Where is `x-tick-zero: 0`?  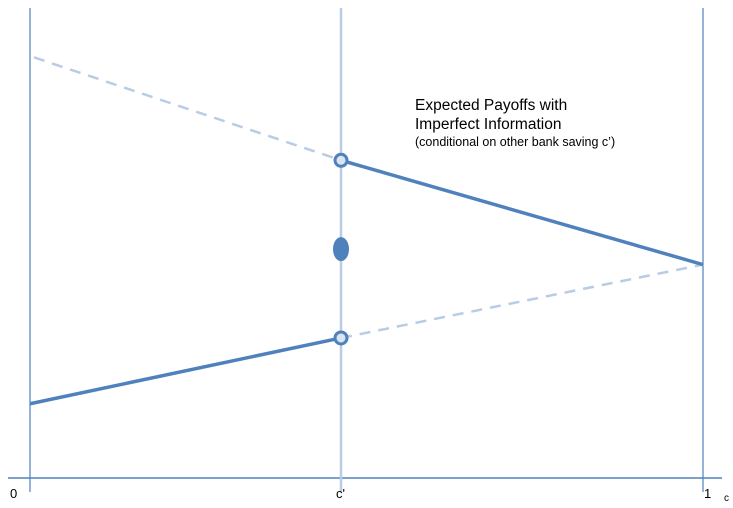 x-tick-zero: 0 is located at coordinates (14, 493).